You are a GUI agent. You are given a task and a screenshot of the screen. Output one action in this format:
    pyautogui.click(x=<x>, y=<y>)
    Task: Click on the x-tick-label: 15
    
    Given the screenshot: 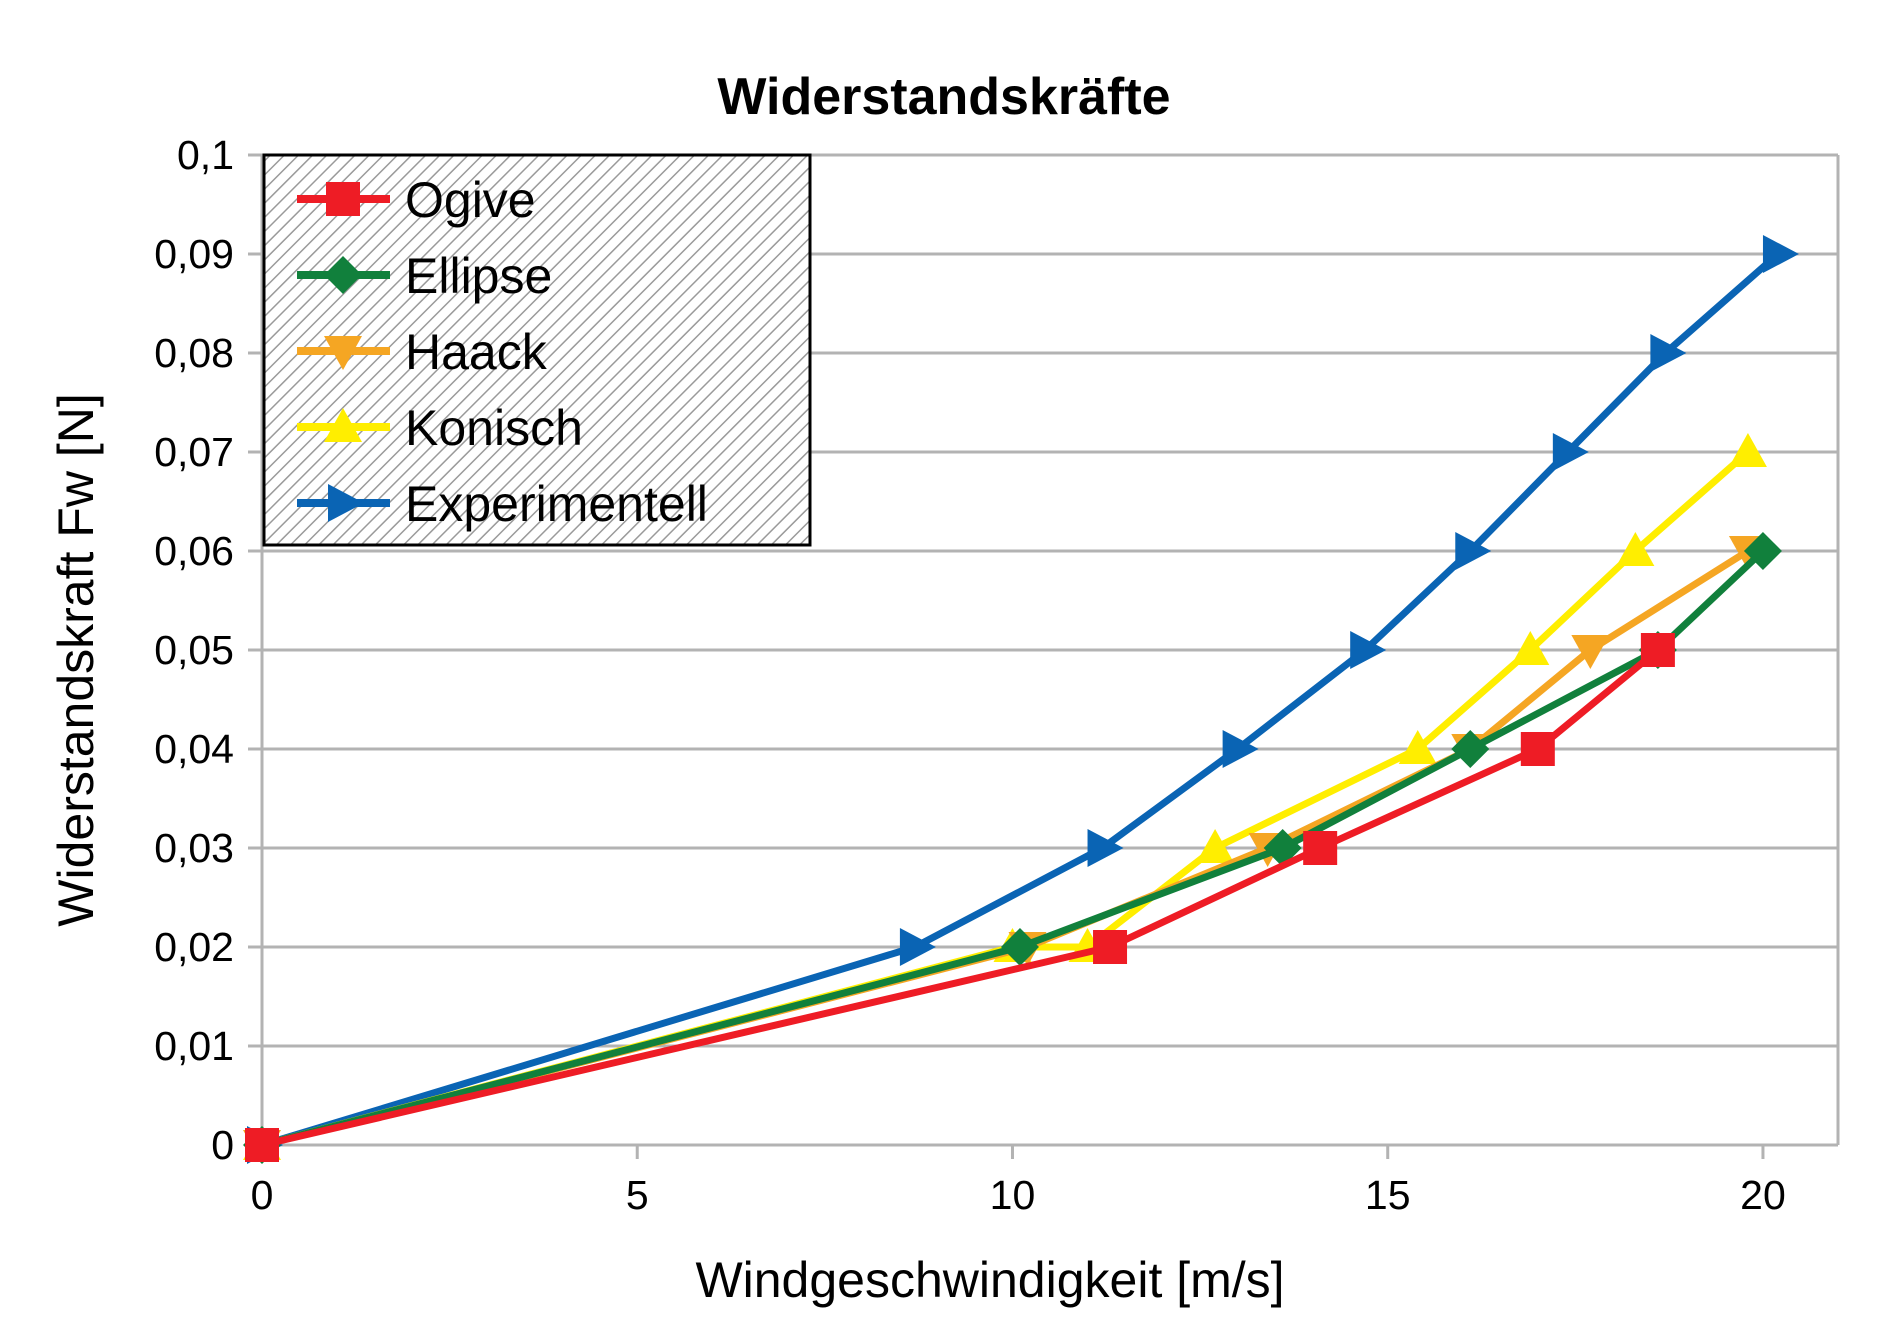 What is the action you would take?
    pyautogui.click(x=1388, y=1195)
    